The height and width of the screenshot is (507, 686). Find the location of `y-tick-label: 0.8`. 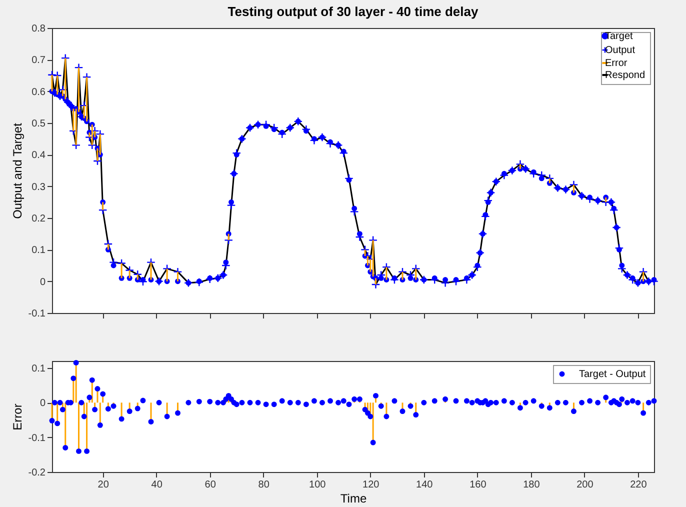

y-tick-label: 0.8 is located at coordinates (39, 29).